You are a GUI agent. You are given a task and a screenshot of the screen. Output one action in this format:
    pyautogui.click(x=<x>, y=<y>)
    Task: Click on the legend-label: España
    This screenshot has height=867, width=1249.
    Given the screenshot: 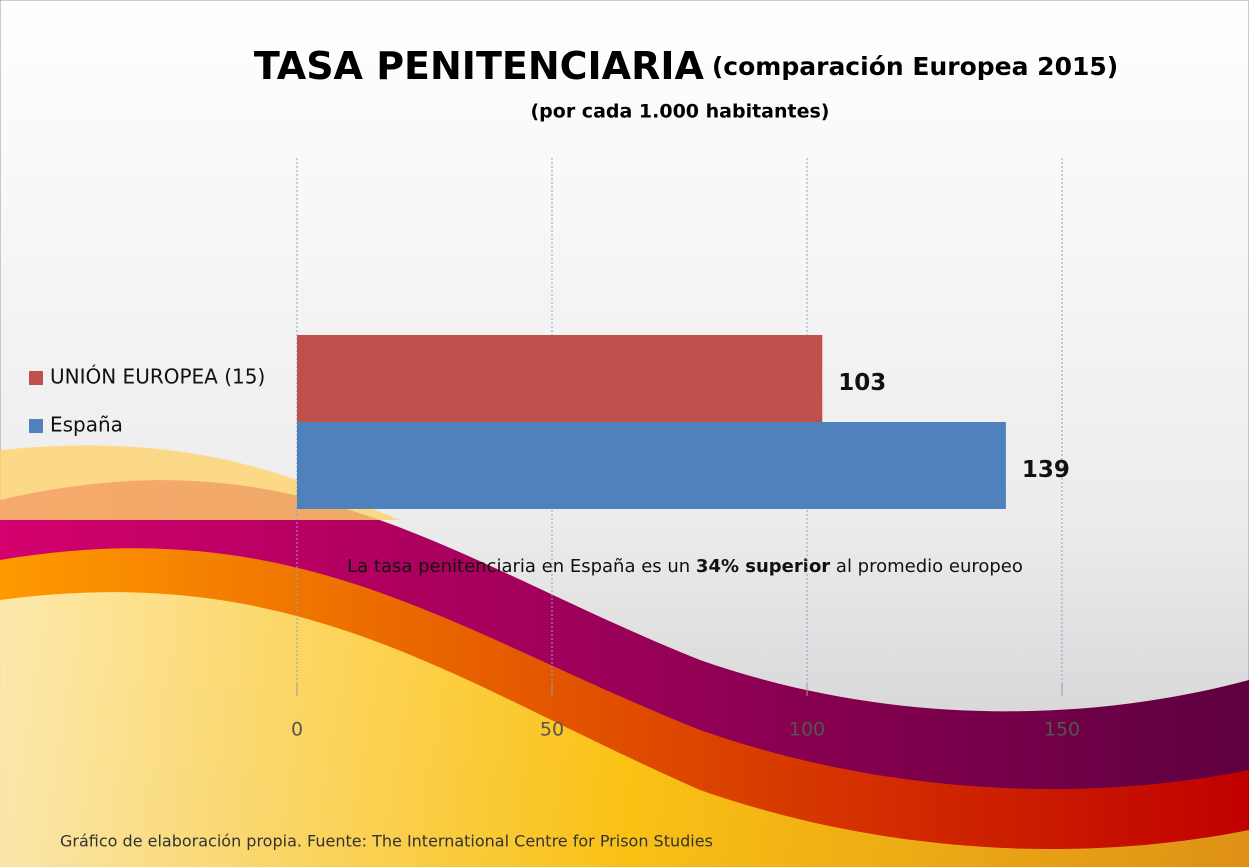 What is the action you would take?
    pyautogui.click(x=86, y=425)
    